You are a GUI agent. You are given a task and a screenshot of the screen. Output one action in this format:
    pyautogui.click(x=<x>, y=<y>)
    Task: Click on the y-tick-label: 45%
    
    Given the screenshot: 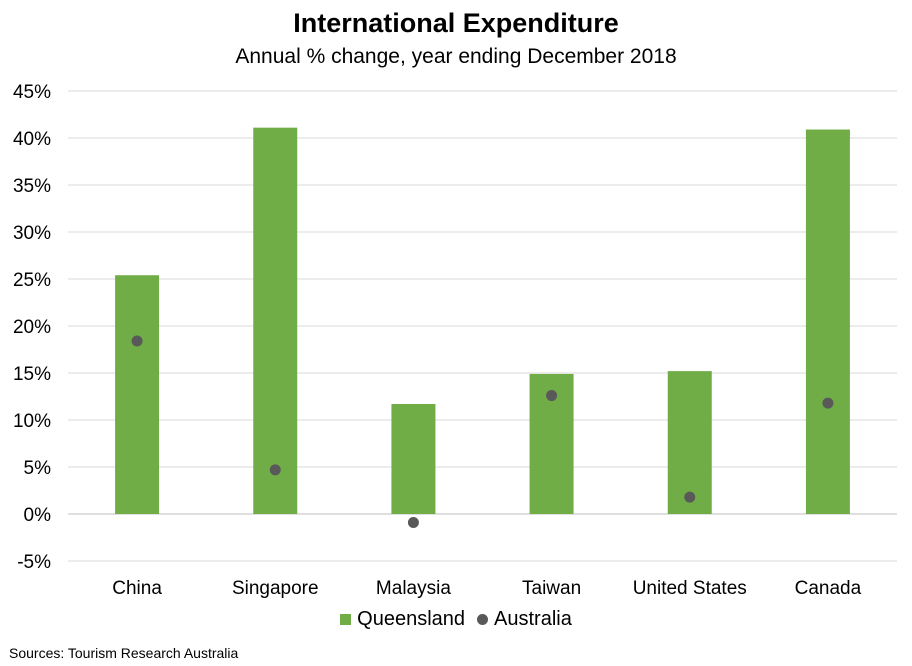 What is the action you would take?
    pyautogui.click(x=32, y=92)
    